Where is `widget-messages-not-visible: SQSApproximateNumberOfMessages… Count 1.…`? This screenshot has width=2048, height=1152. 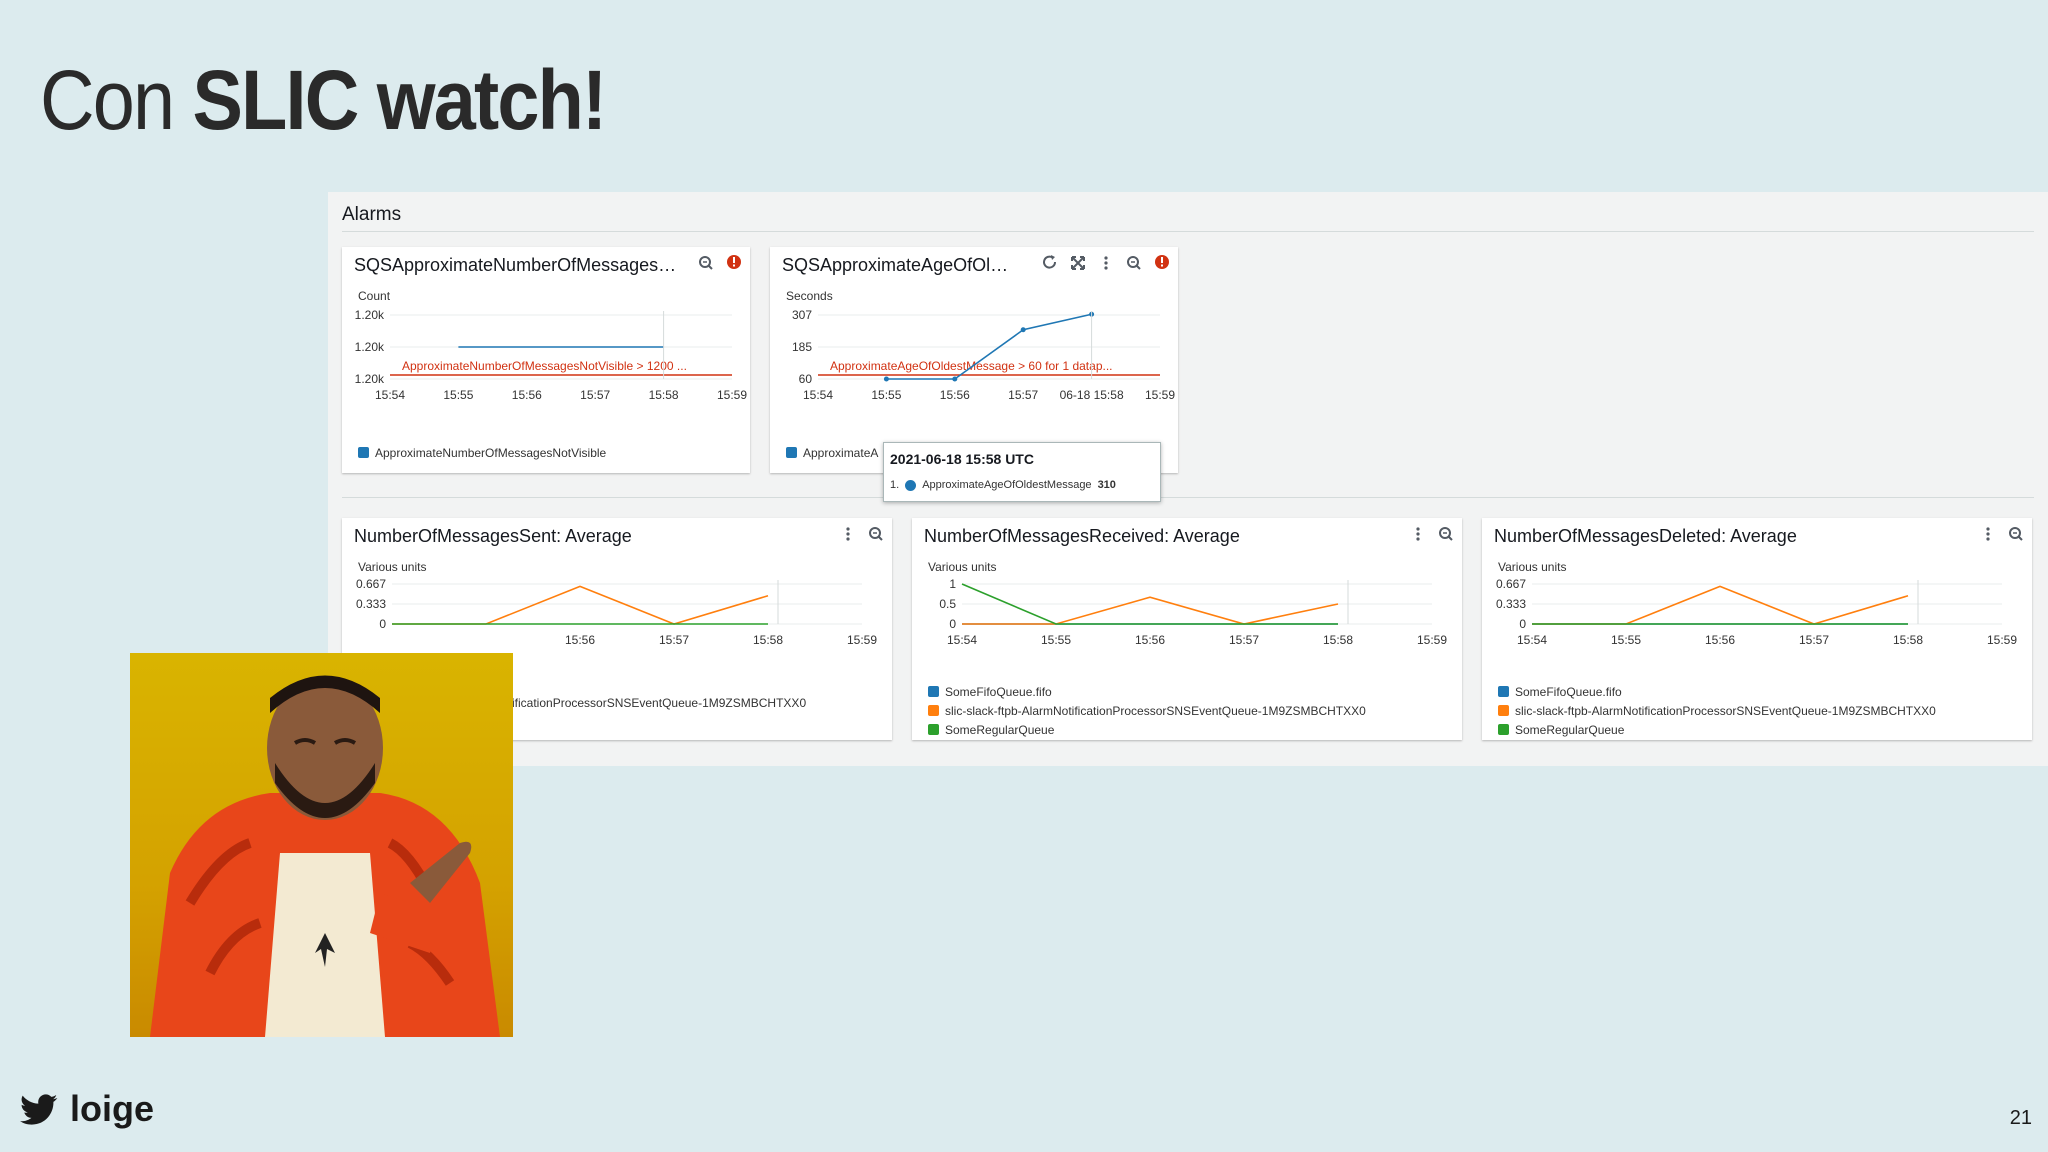 widget-messages-not-visible: SQSApproximateNumberOfMessages… Count 1.… is located at coordinates (546, 360).